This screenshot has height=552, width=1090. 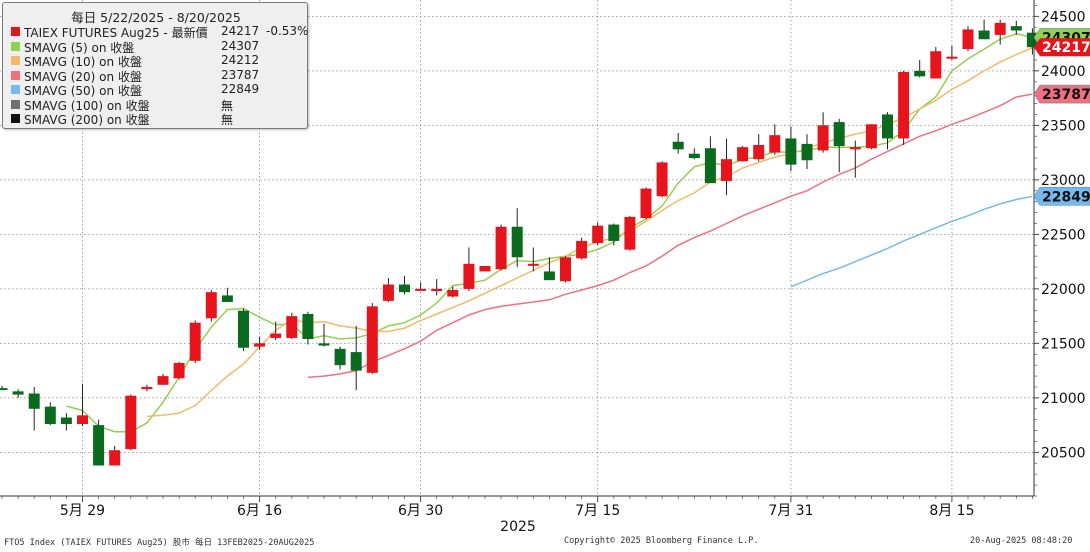 I want to click on legend-change: -0.53%, so click(x=287, y=31).